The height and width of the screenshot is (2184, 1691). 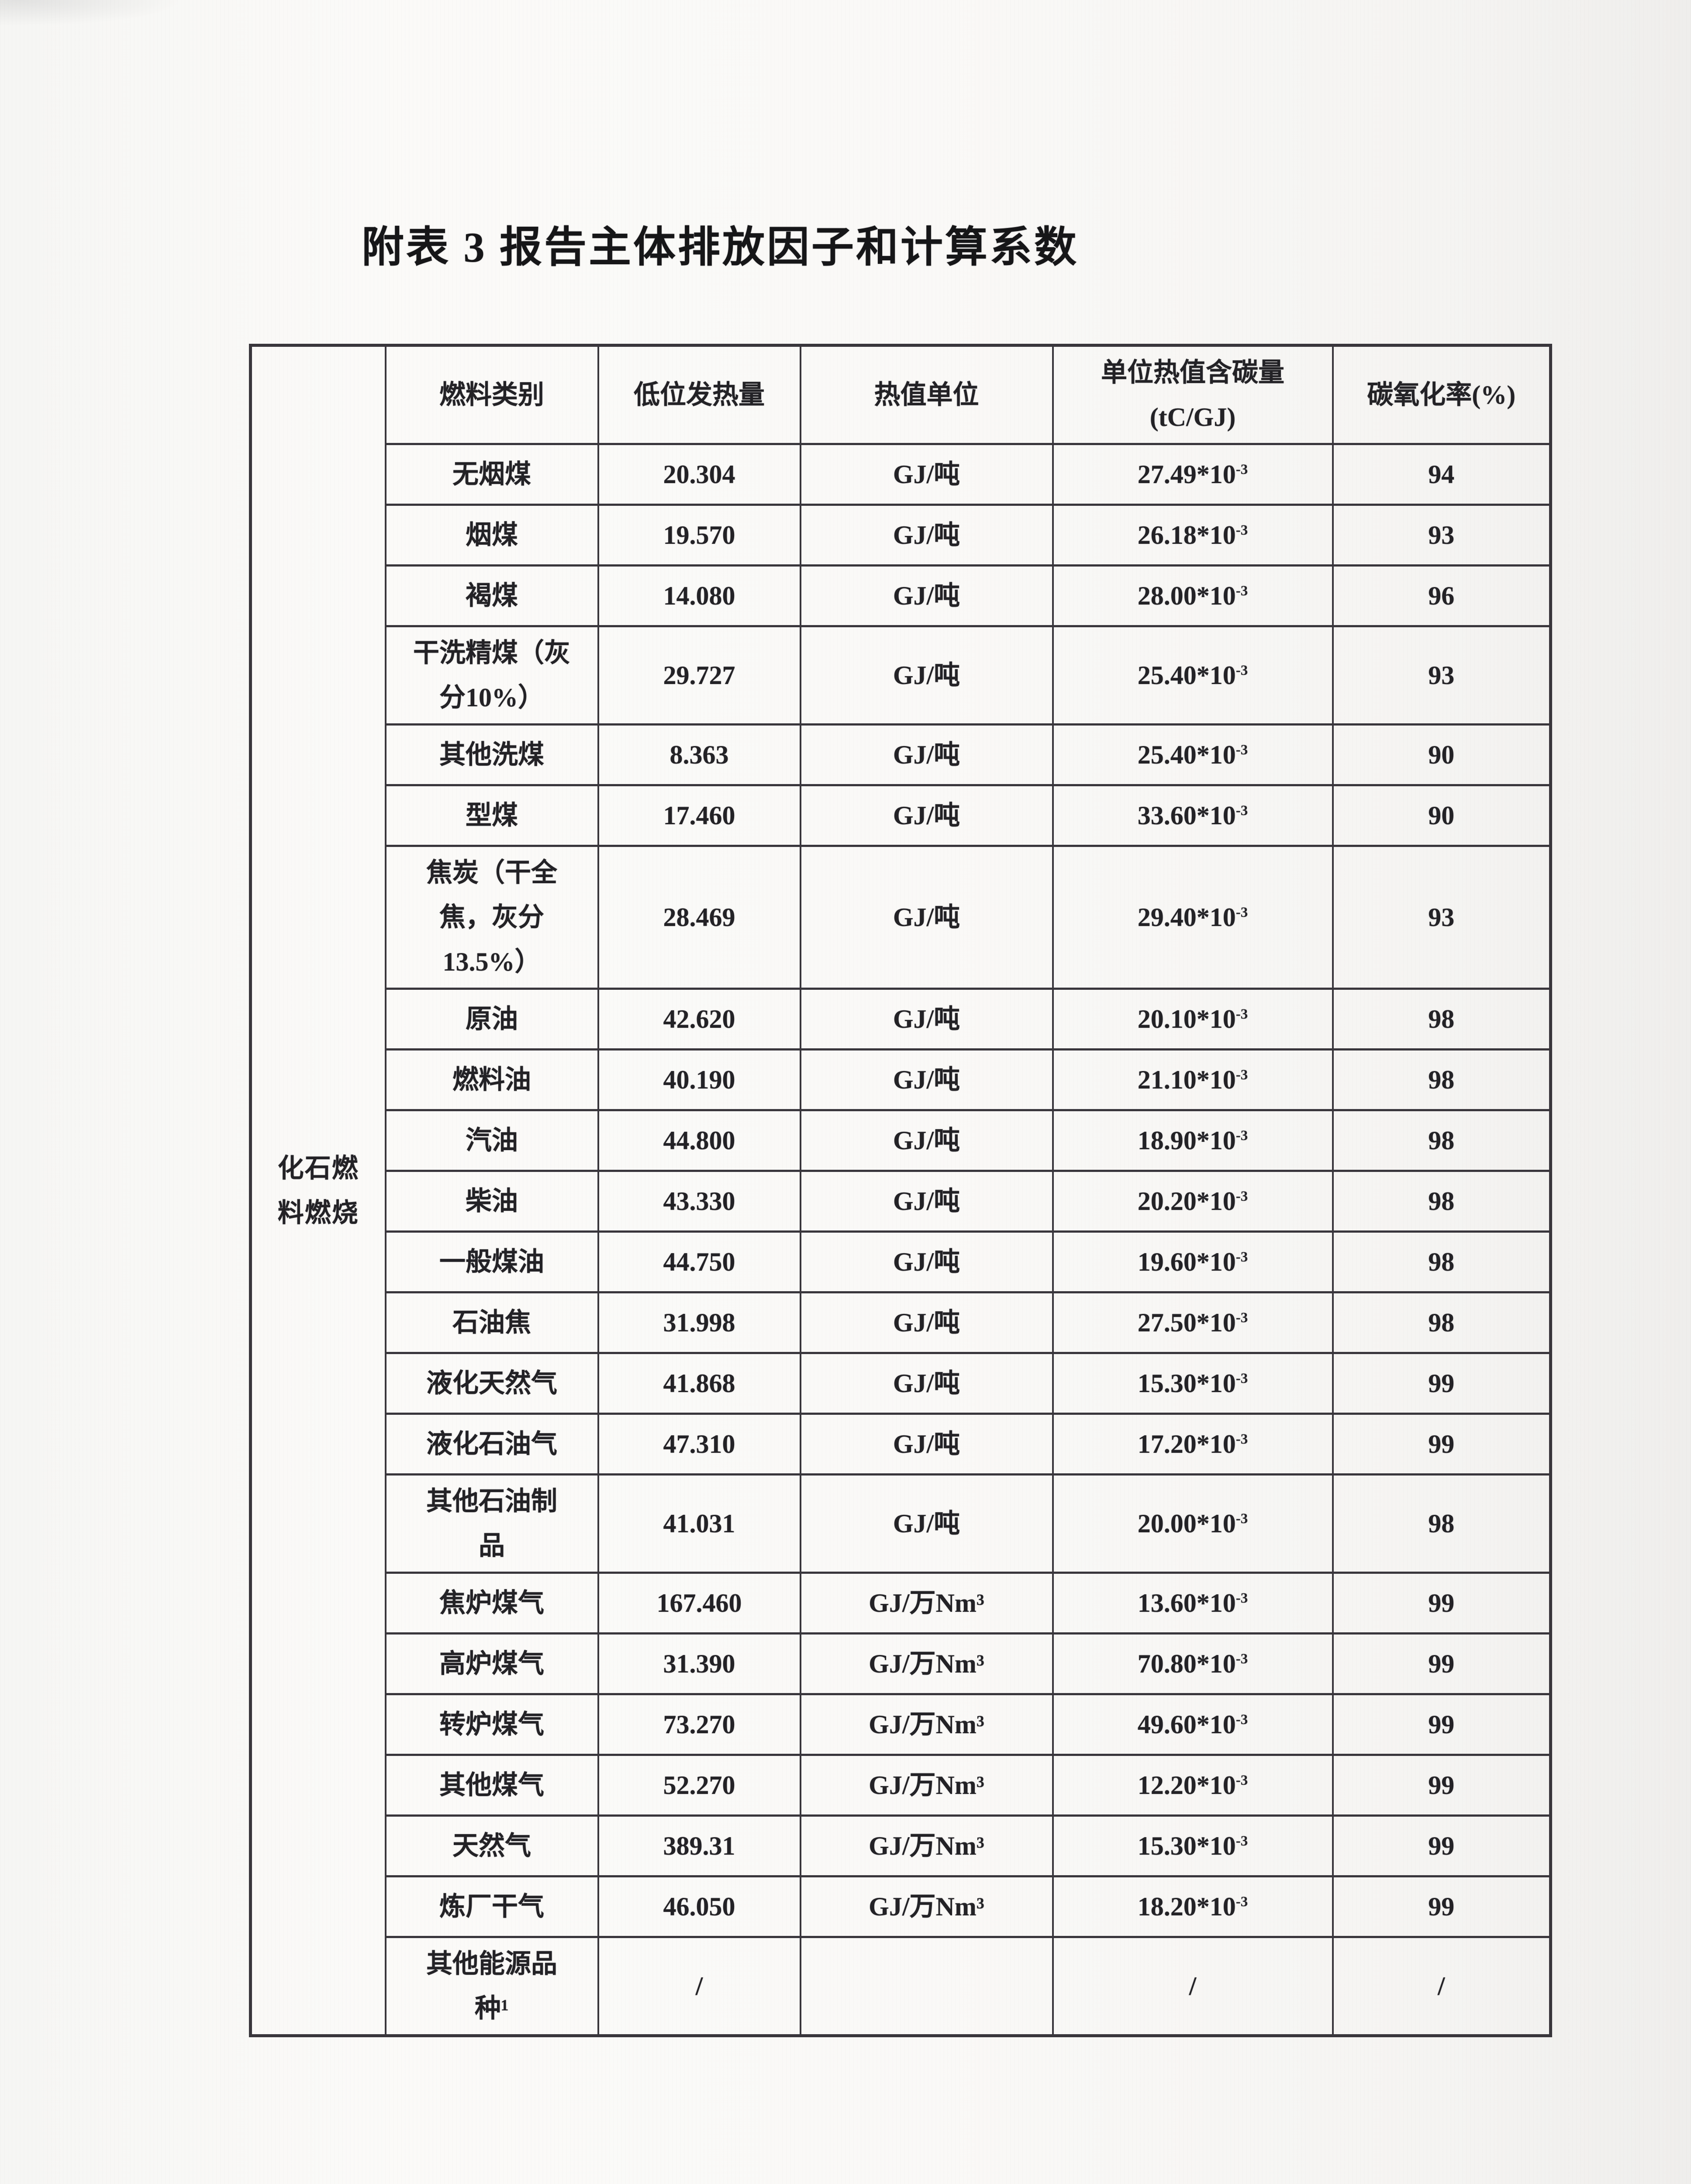 I want to click on fuel-cell: 其他煤气, so click(x=491, y=1785).